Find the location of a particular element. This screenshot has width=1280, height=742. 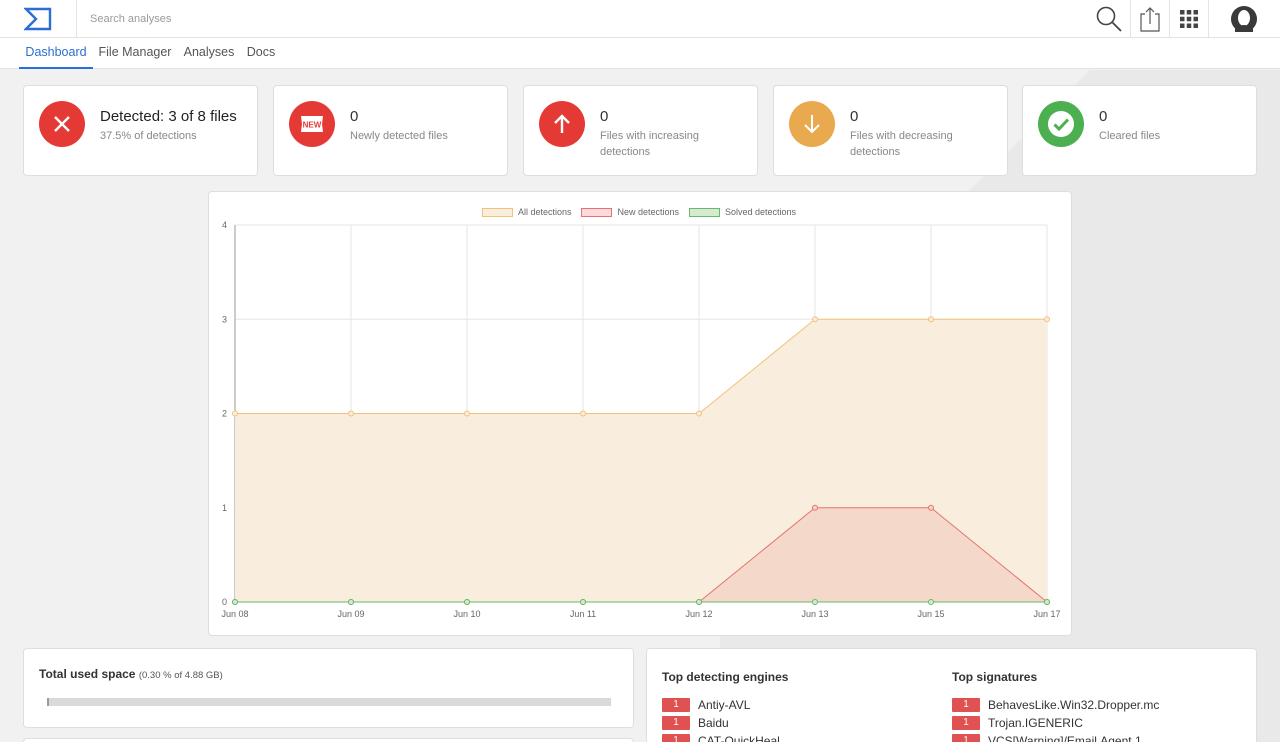

list-item: 1 BehavesLike.Win32.Dropper.mc is located at coordinates (1055, 705).